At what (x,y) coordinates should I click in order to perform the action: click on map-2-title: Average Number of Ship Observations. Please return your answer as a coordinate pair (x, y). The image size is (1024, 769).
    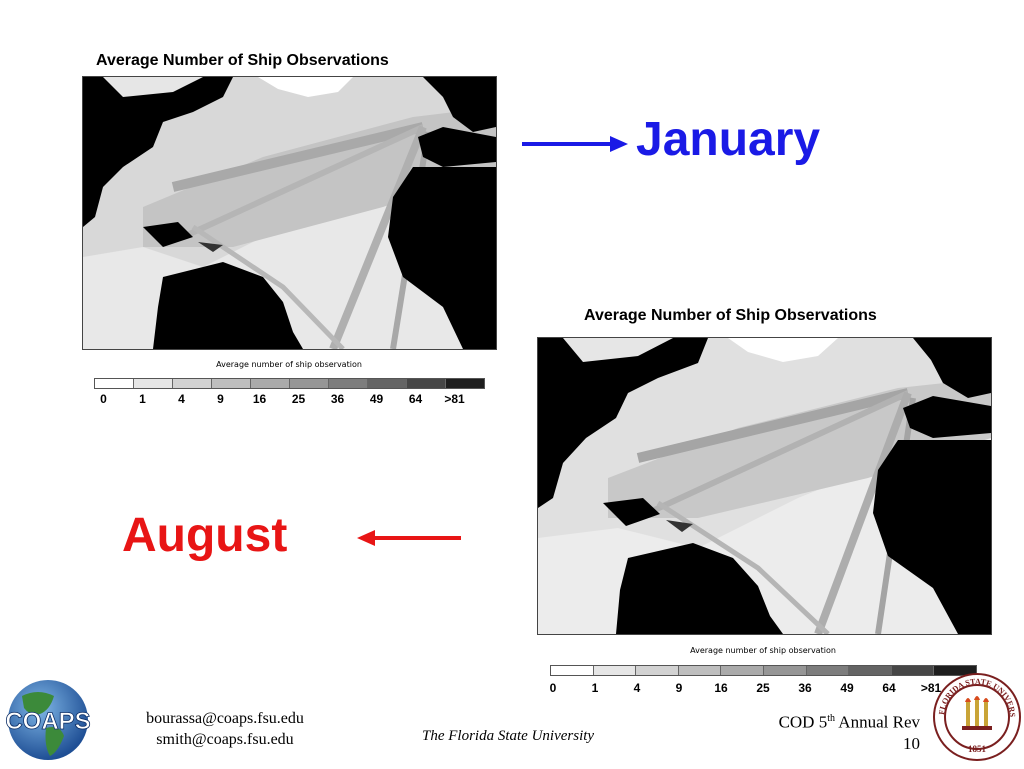
    Looking at the image, I should click on (730, 315).